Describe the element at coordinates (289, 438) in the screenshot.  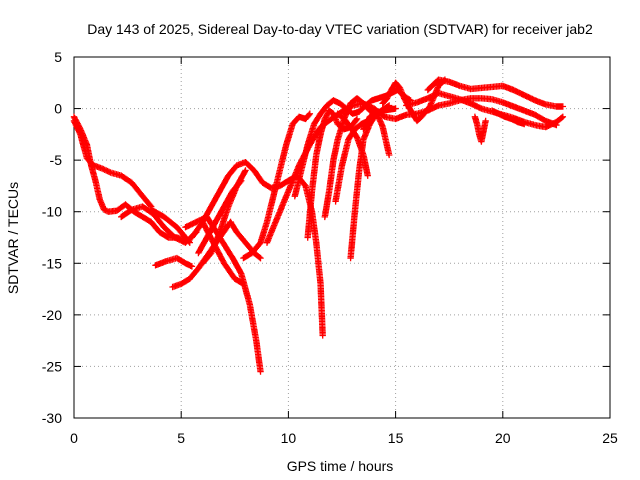
I see `x-tick-label: 10` at that location.